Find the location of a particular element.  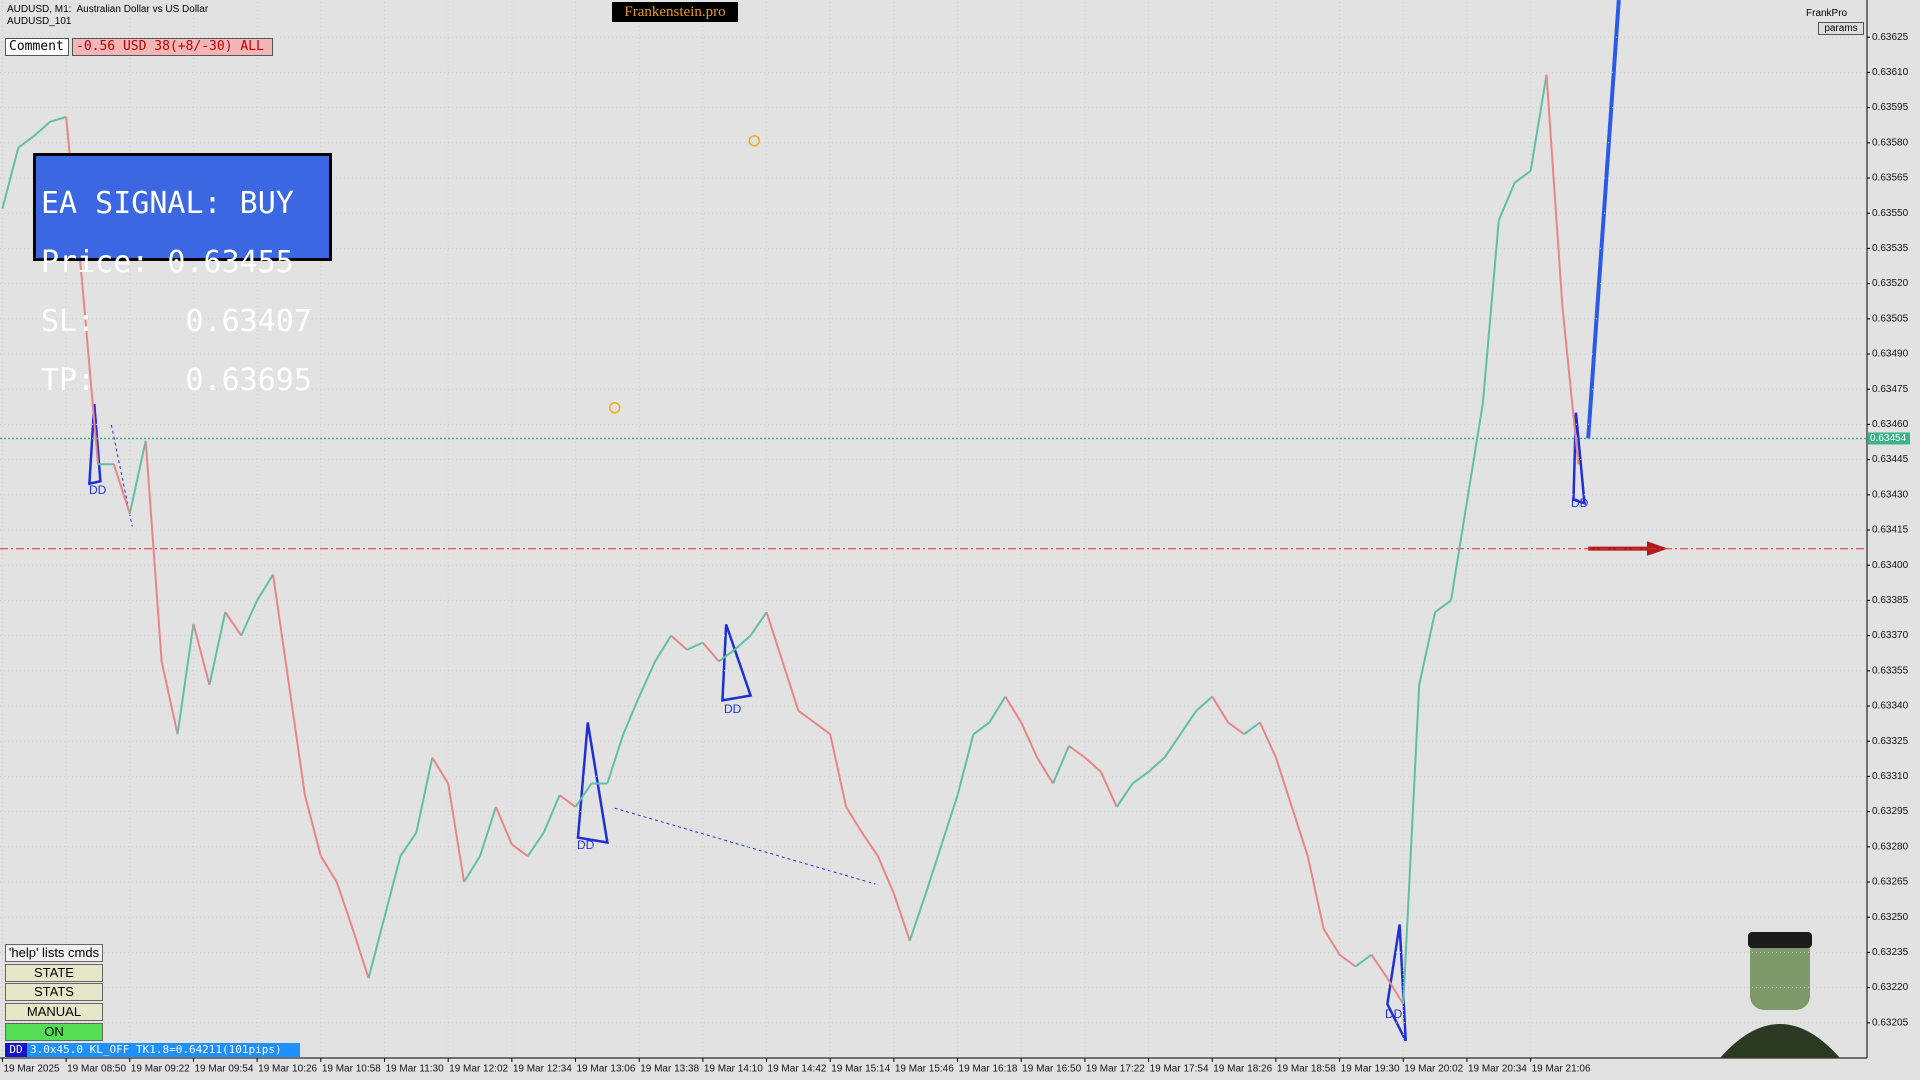

y-tick-label: 0.63265 is located at coordinates (1890, 882).